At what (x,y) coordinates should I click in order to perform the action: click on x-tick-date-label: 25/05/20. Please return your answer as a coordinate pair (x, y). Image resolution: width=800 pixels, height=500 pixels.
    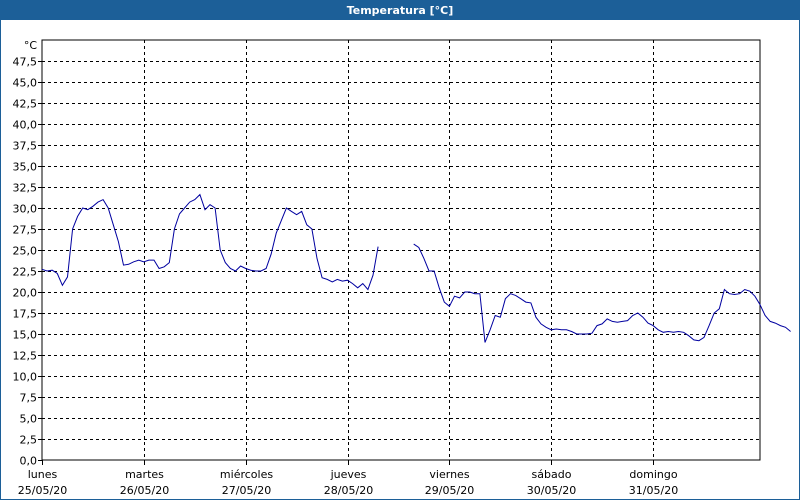
    Looking at the image, I should click on (42, 490).